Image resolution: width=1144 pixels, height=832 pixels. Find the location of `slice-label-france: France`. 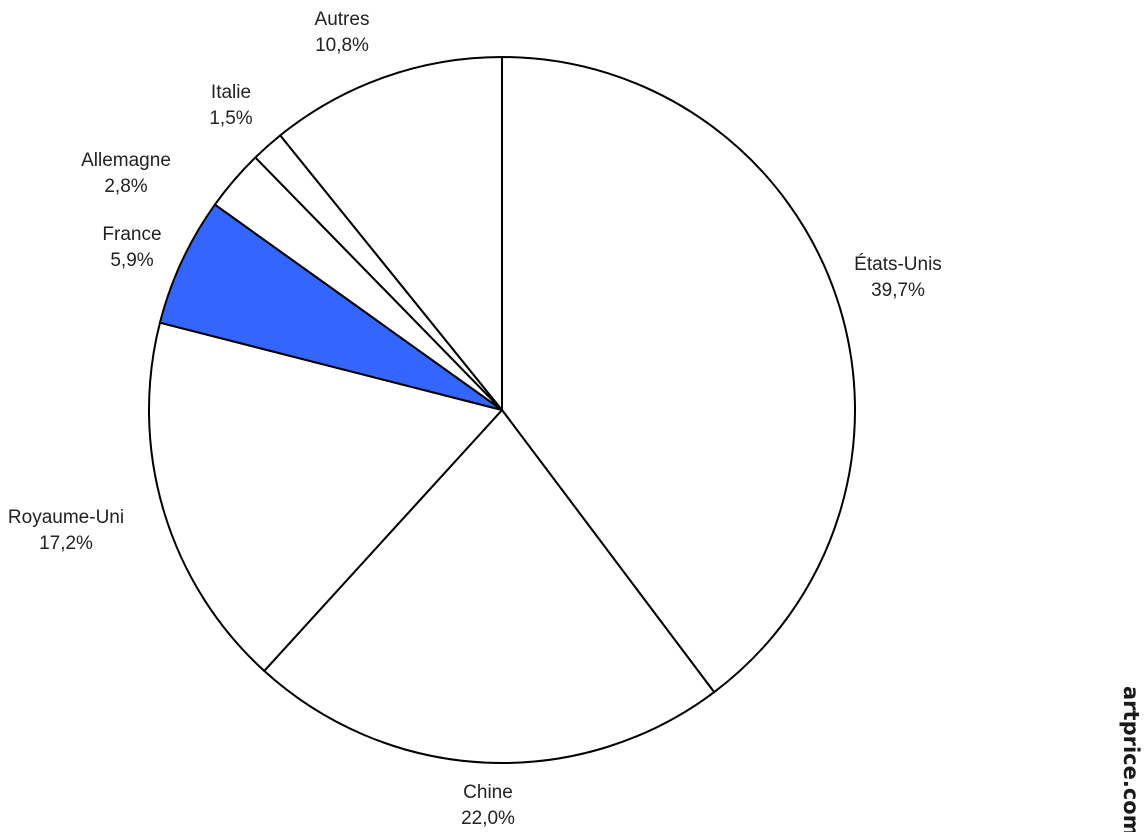

slice-label-france: France is located at coordinates (131, 234).